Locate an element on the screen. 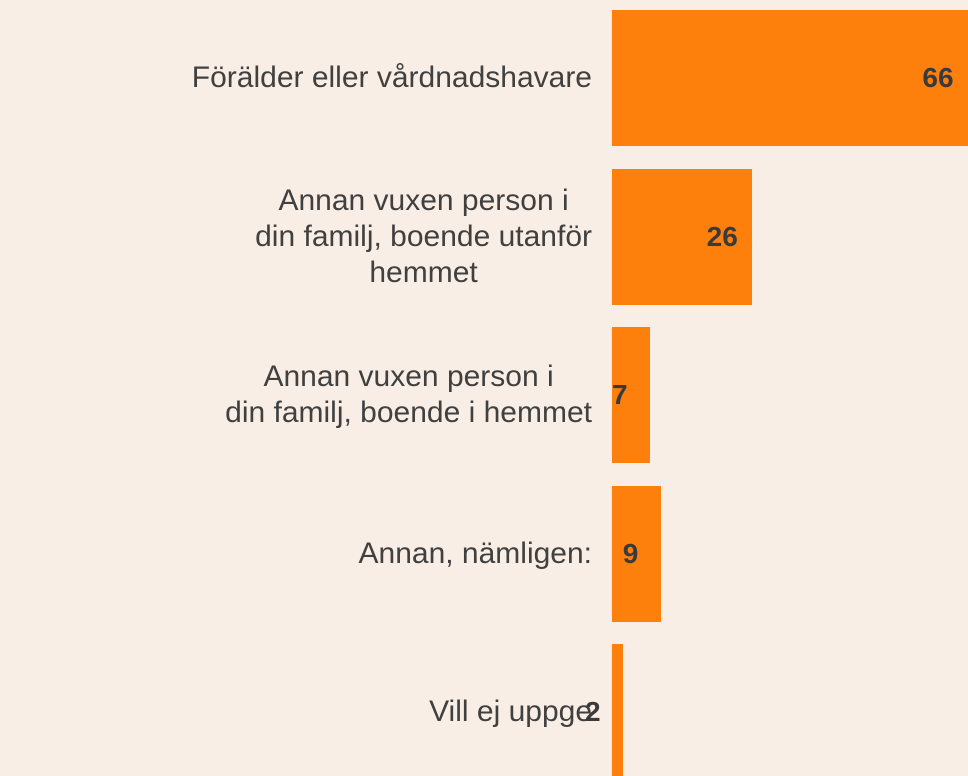 The image size is (968, 776). category-label: Annan, nämligen: is located at coordinates (296, 554).